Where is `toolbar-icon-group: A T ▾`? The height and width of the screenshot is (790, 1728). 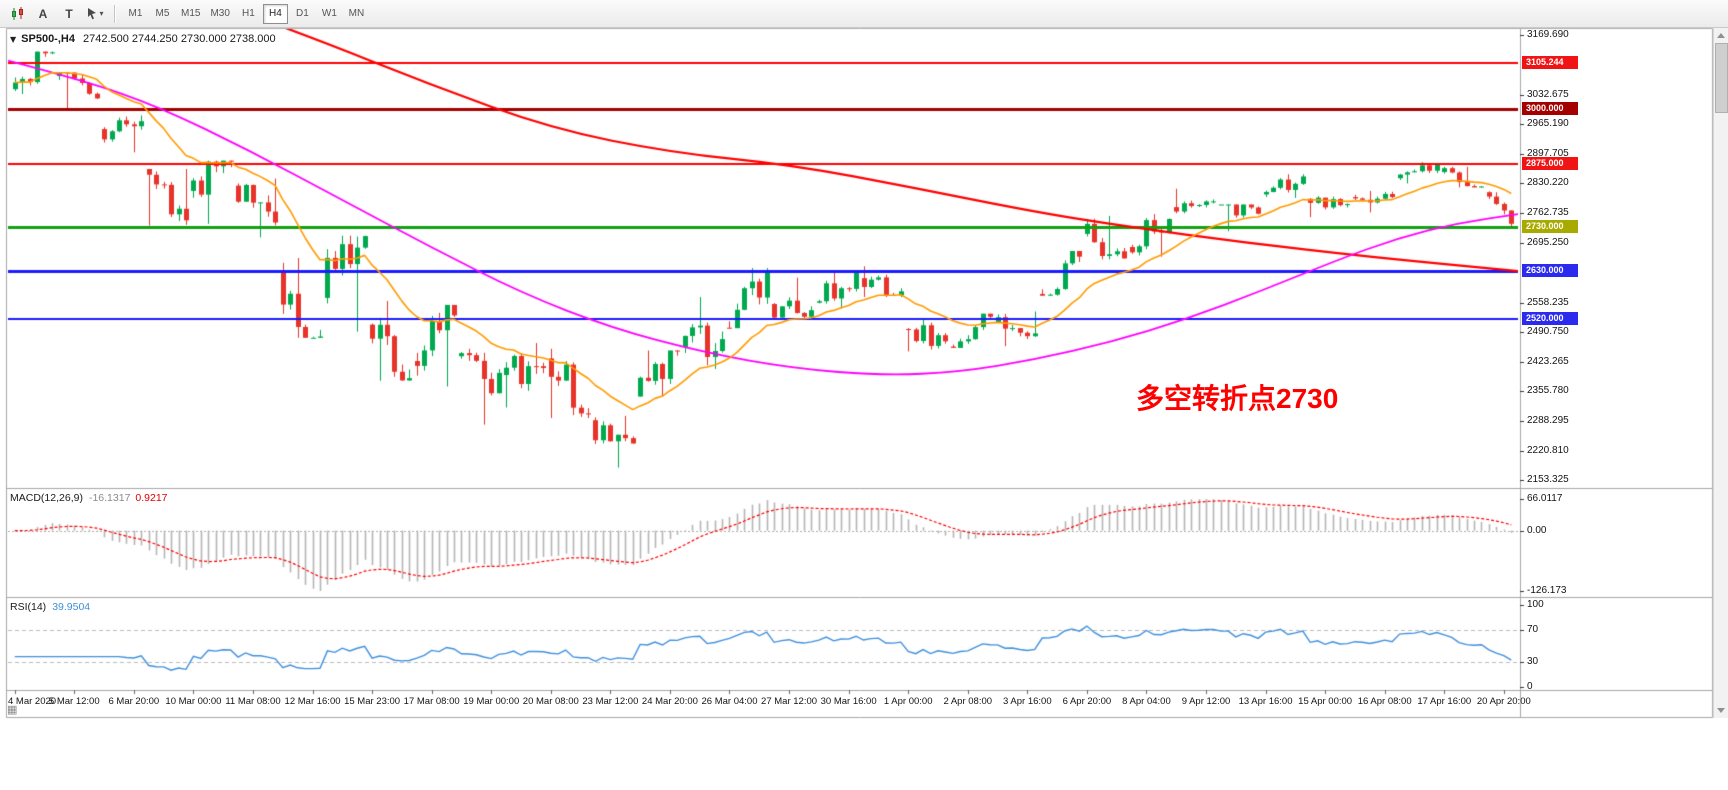 toolbar-icon-group: A T ▾ is located at coordinates (56, 14).